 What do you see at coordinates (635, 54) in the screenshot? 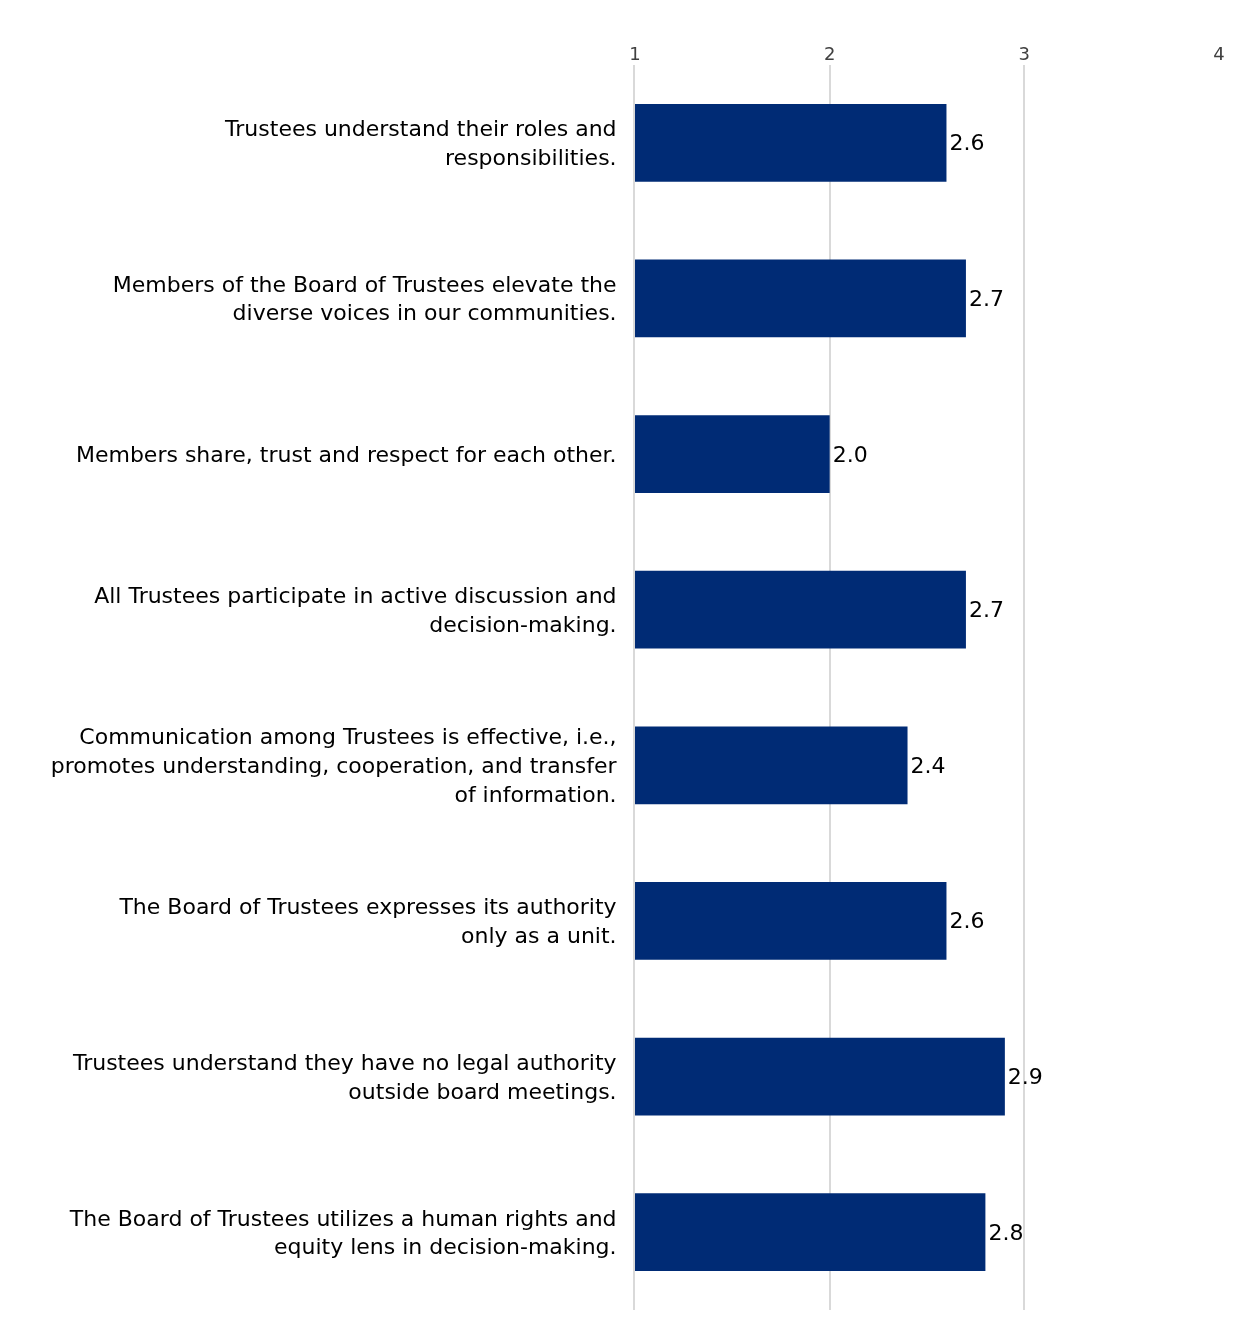
I see `x-tick-label: 1` at bounding box center [635, 54].